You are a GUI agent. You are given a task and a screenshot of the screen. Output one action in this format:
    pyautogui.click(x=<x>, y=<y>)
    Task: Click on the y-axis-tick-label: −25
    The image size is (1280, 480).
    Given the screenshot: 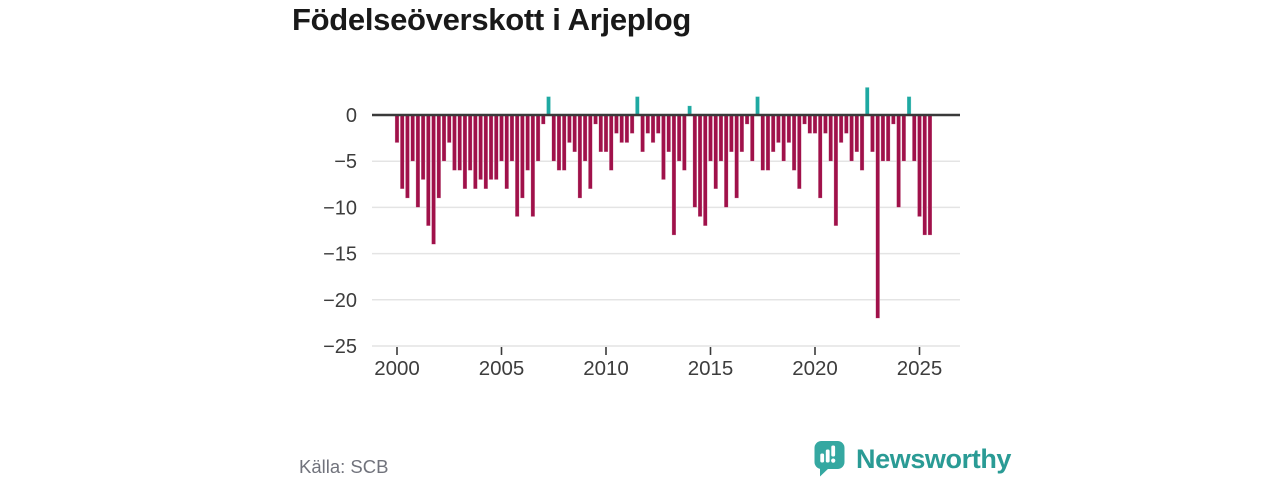 What is the action you would take?
    pyautogui.click(x=340, y=347)
    